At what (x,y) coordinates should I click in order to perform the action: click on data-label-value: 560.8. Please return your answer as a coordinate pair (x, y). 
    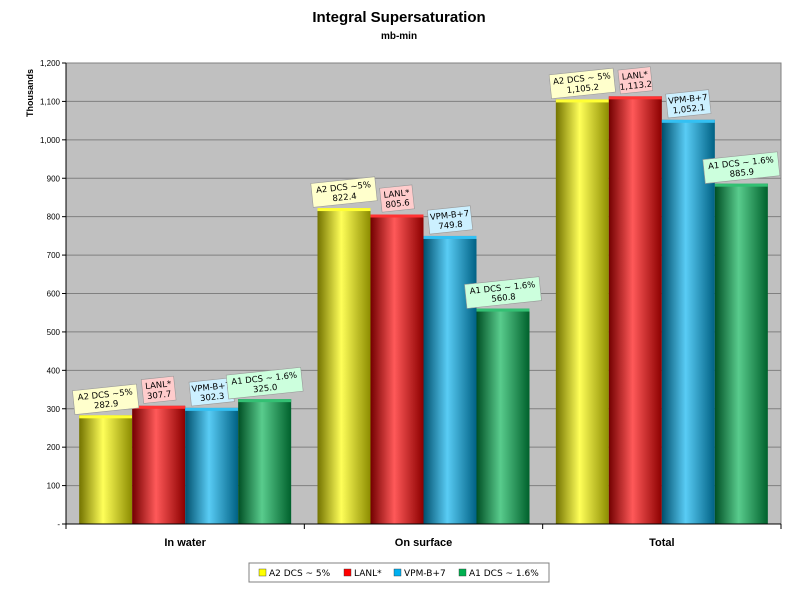
    Looking at the image, I should click on (503, 298).